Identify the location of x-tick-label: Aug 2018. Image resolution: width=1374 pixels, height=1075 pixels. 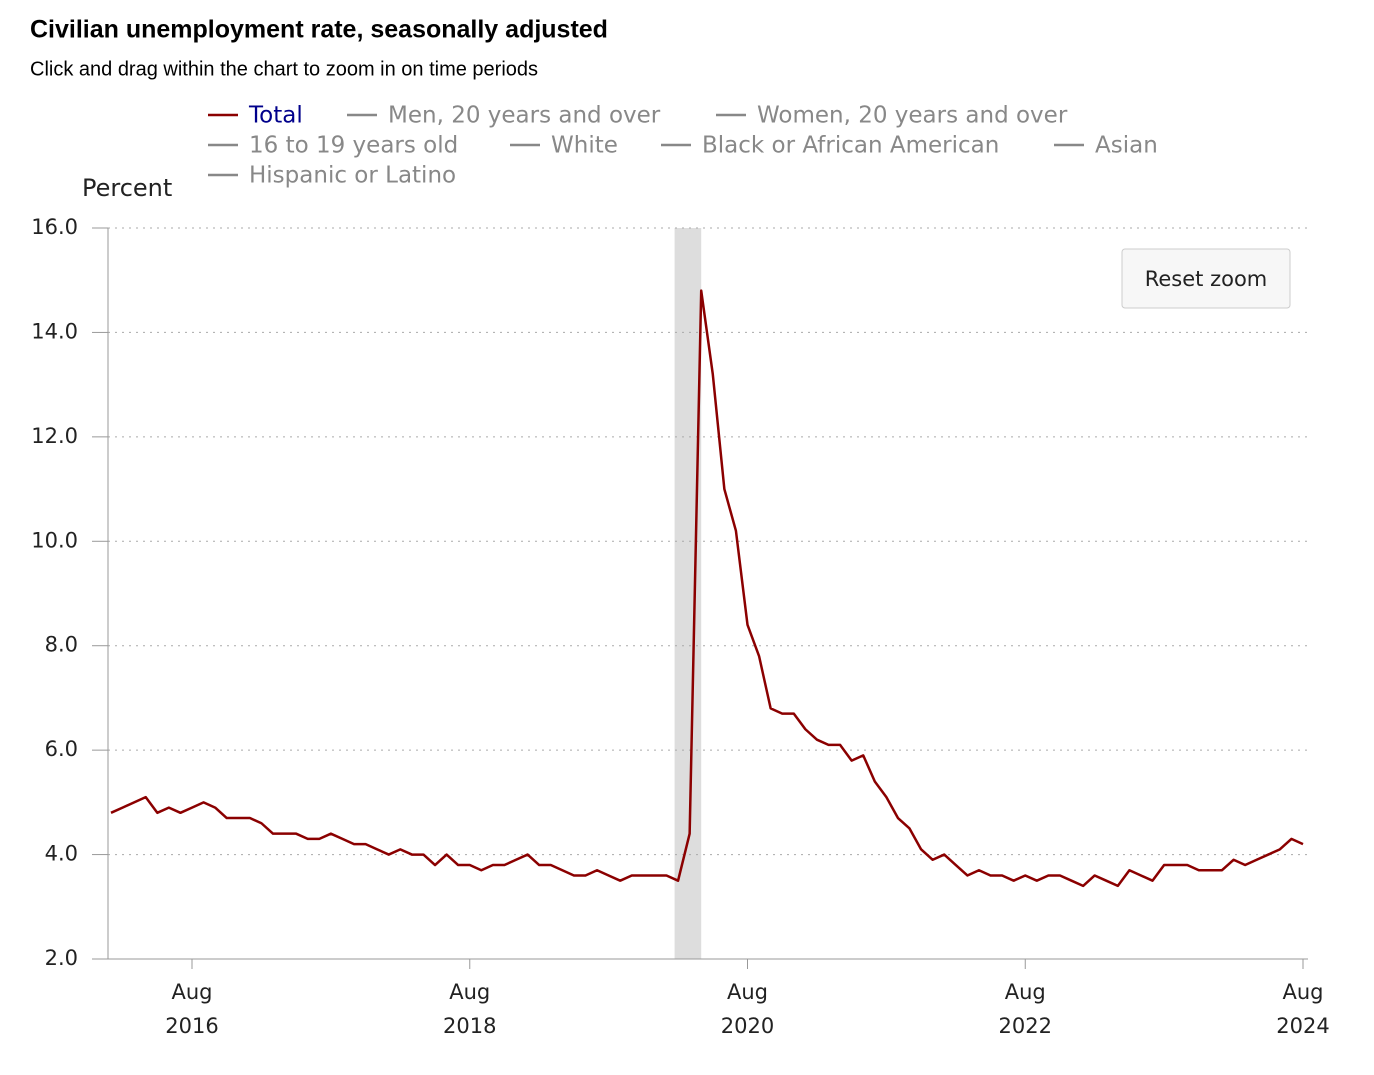
(469, 1009).